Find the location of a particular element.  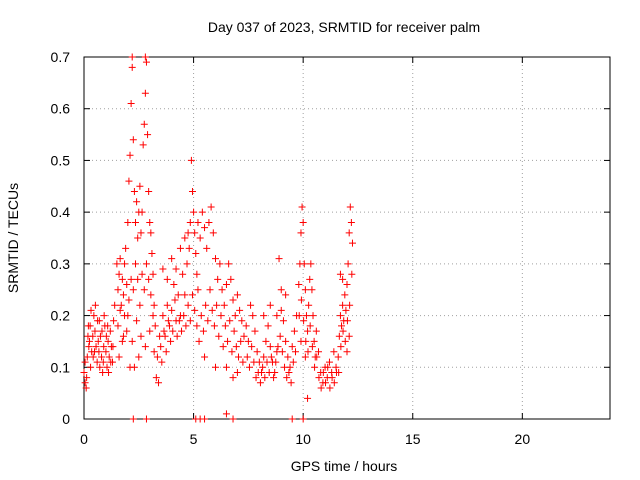

x-tick-label: 0 is located at coordinates (84, 439).